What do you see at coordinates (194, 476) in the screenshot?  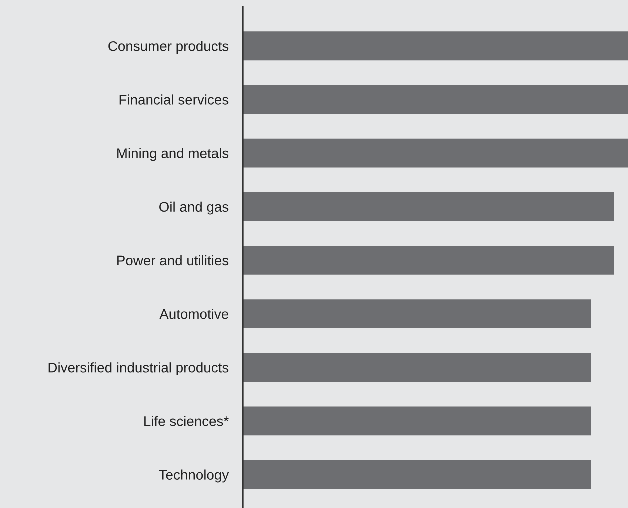 I see `y-tick-label: Technology` at bounding box center [194, 476].